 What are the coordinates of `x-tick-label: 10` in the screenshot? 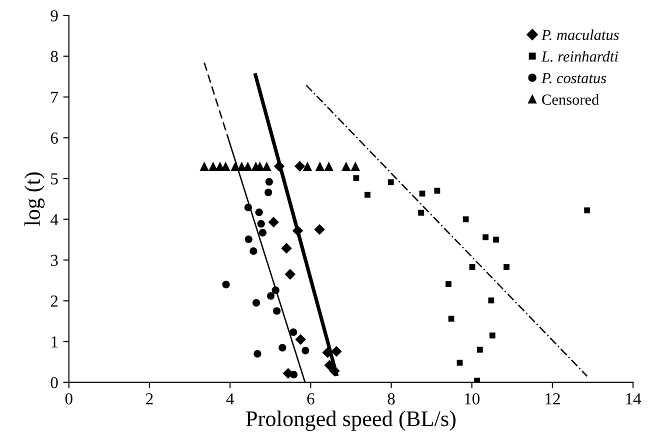 It's located at (472, 398).